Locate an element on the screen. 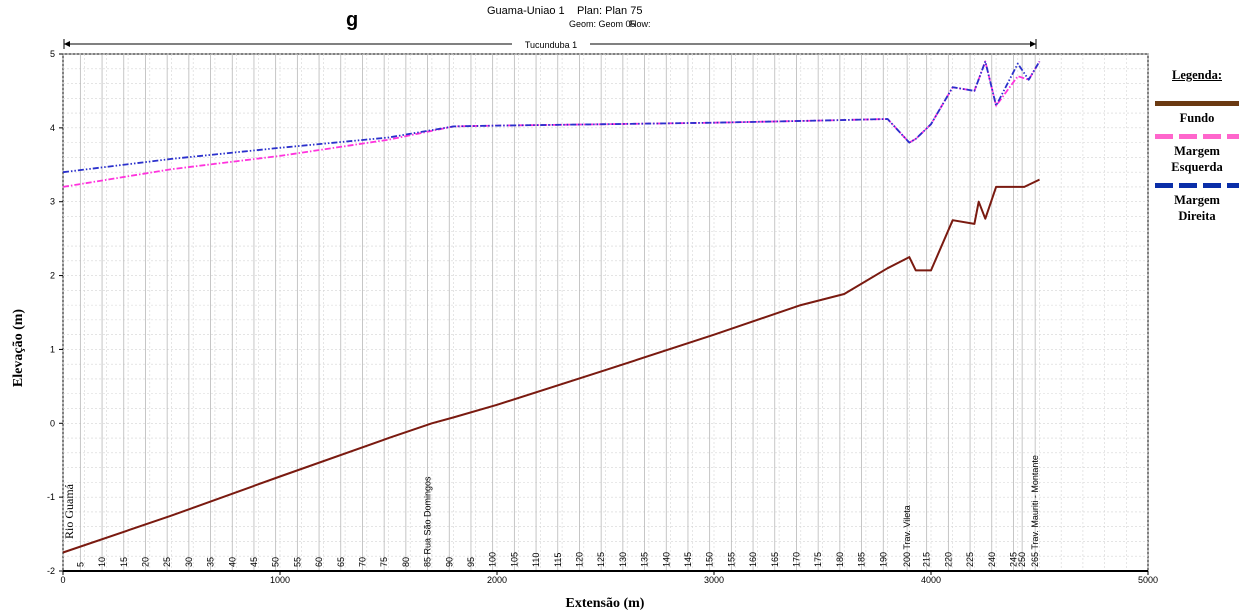  y-tick-label: 2 is located at coordinates (52, 276).